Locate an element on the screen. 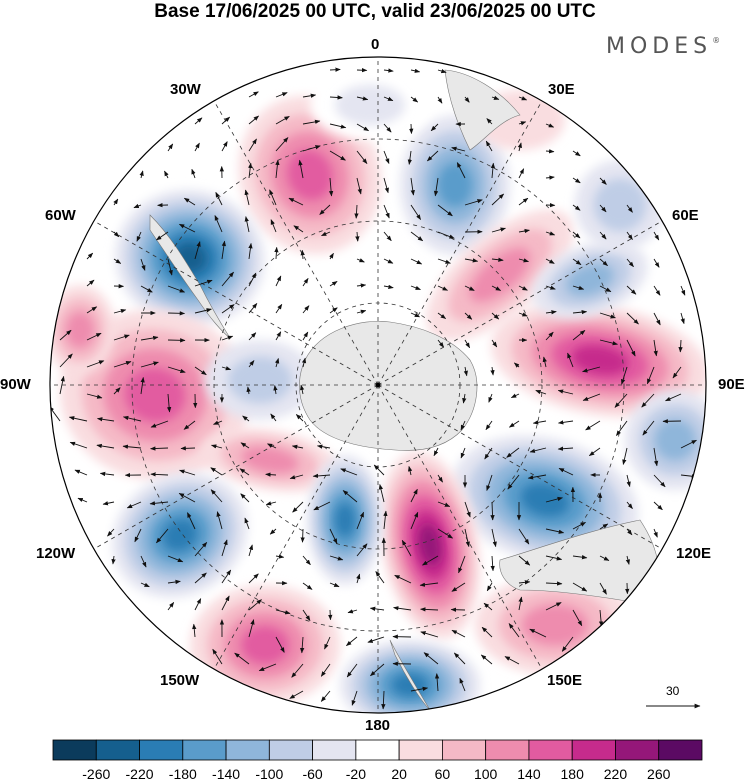 Image resolution: width=750 pixels, height=783 pixels. colorbar-tick-label: 100 is located at coordinates (485, 774).